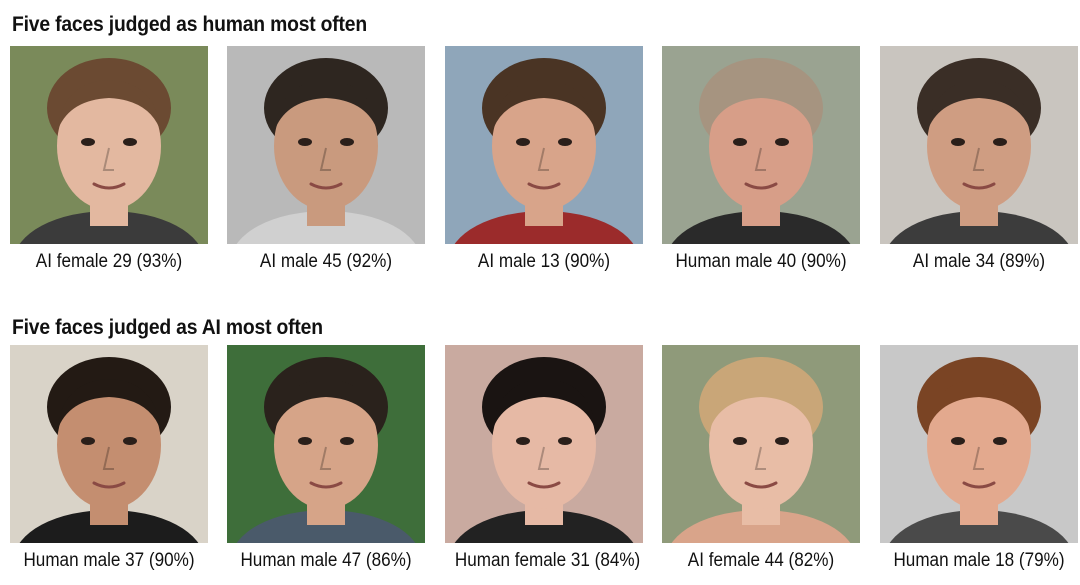 The height and width of the screenshot is (585, 1080). Describe the element at coordinates (109, 261) in the screenshot. I see `face-caption: AI female 29 (93%)` at that location.